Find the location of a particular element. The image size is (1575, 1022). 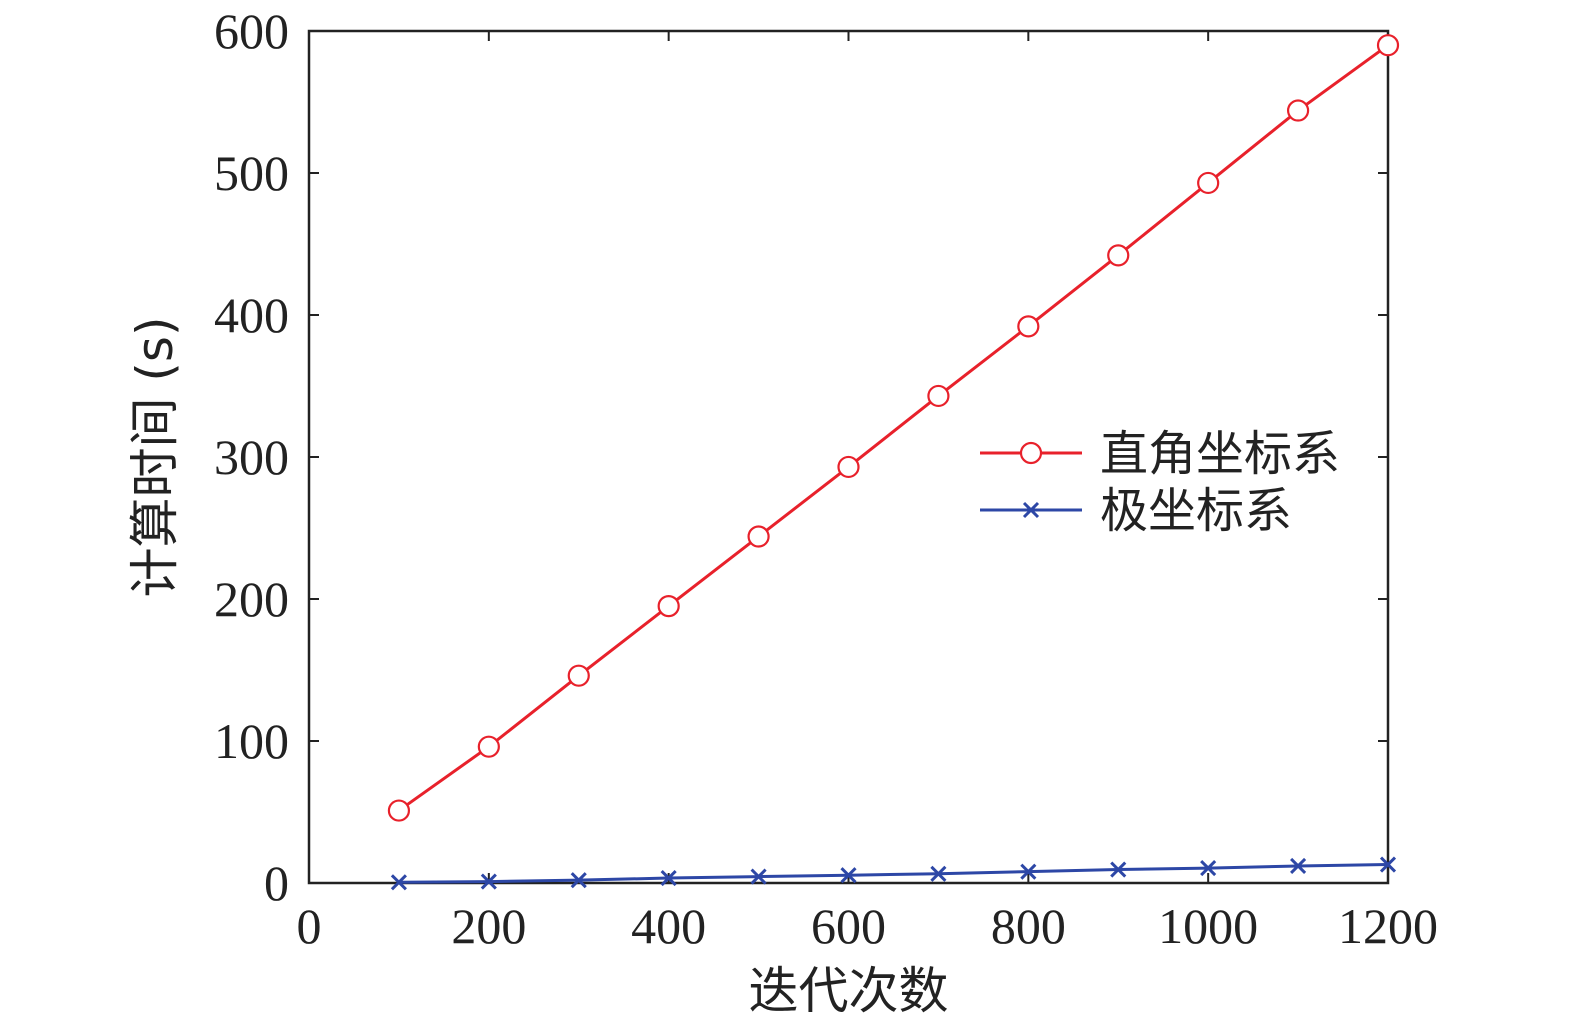

series-1-point-2-b is located at coordinates (578, 880).